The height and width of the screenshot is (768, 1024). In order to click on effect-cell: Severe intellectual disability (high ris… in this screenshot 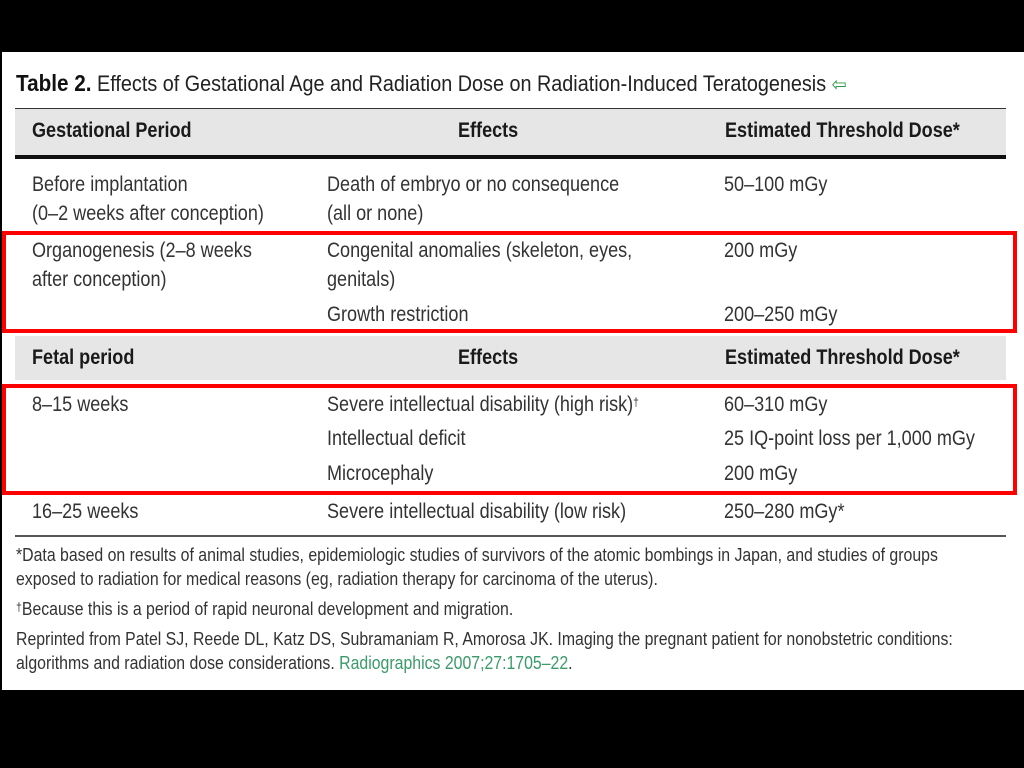, I will do `click(483, 404)`.